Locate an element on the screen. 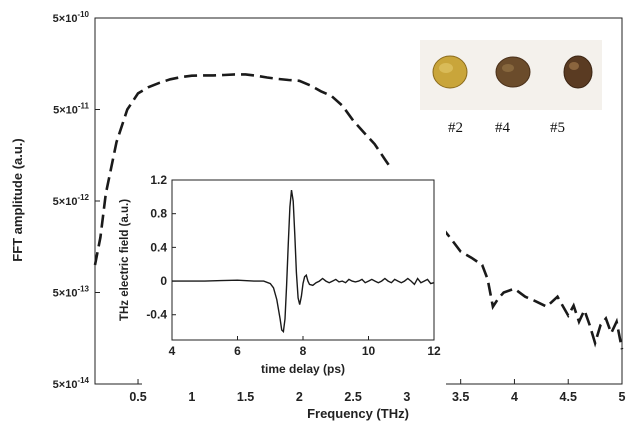  main-x-axis-label: Frequency (THz) is located at coordinates (358, 413).